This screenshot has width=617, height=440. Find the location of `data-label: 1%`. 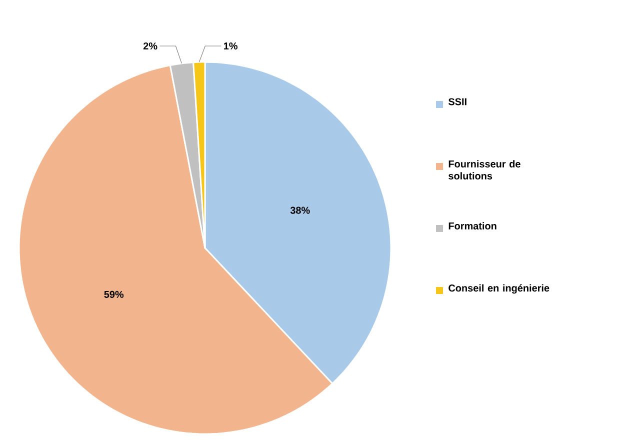

data-label: 1% is located at coordinates (231, 46).